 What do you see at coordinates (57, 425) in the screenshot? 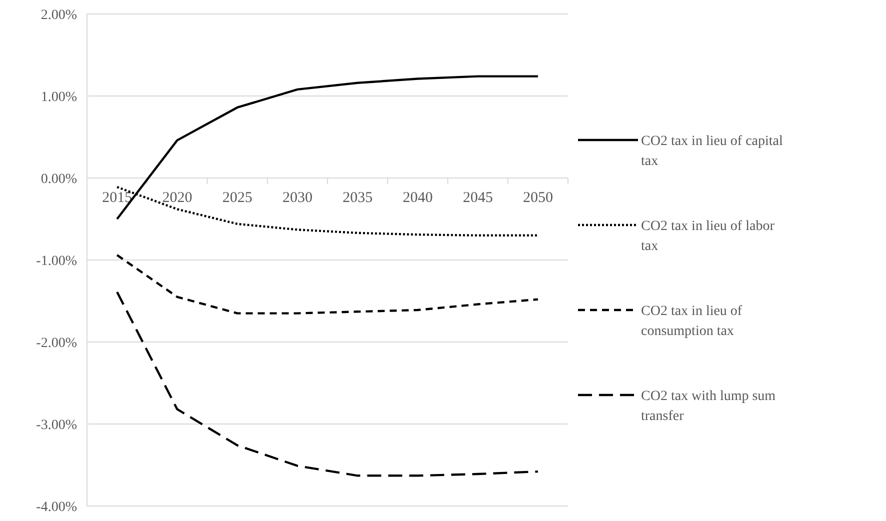
I see `y-tick-label: -3.00%` at bounding box center [57, 425].